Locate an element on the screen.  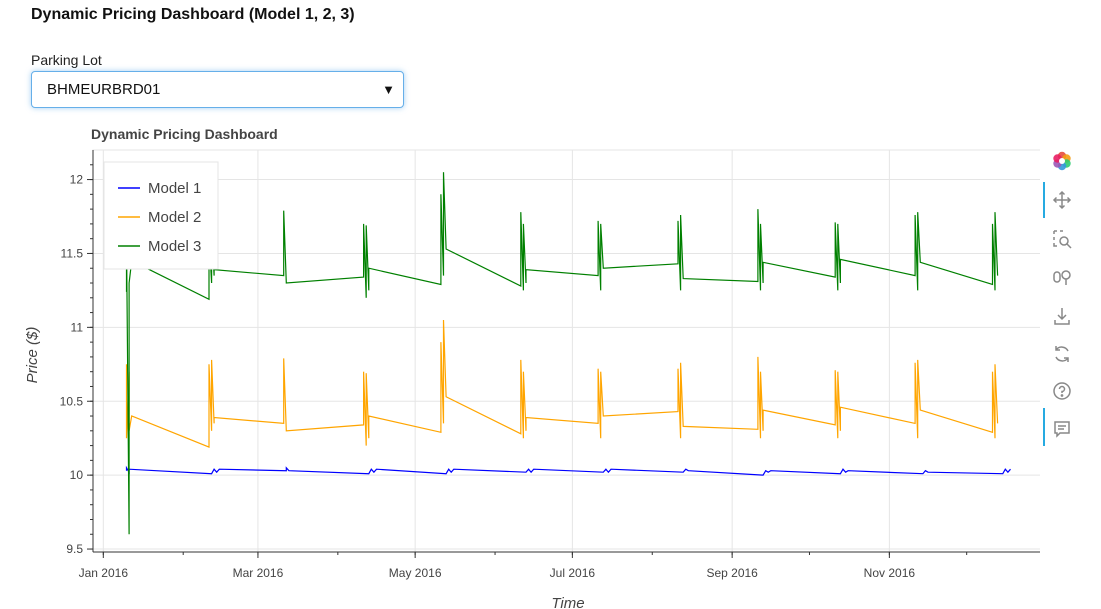
chart-title: Dynamic Pricing Dashboard is located at coordinates (184, 134).